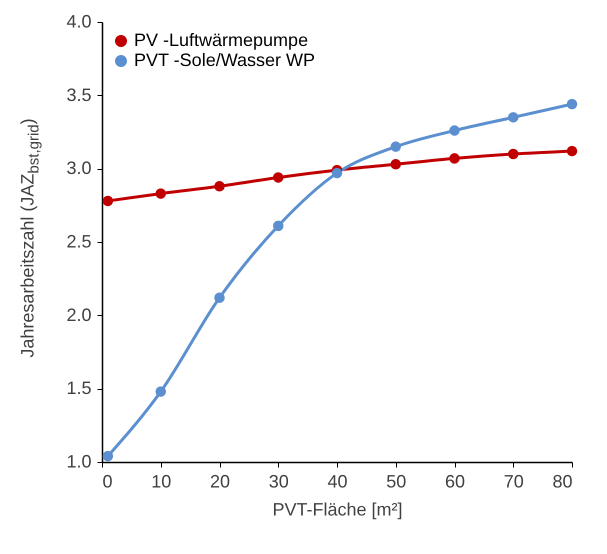  Describe the element at coordinates (562, 482) in the screenshot. I see `x-tick-label: 80` at that location.